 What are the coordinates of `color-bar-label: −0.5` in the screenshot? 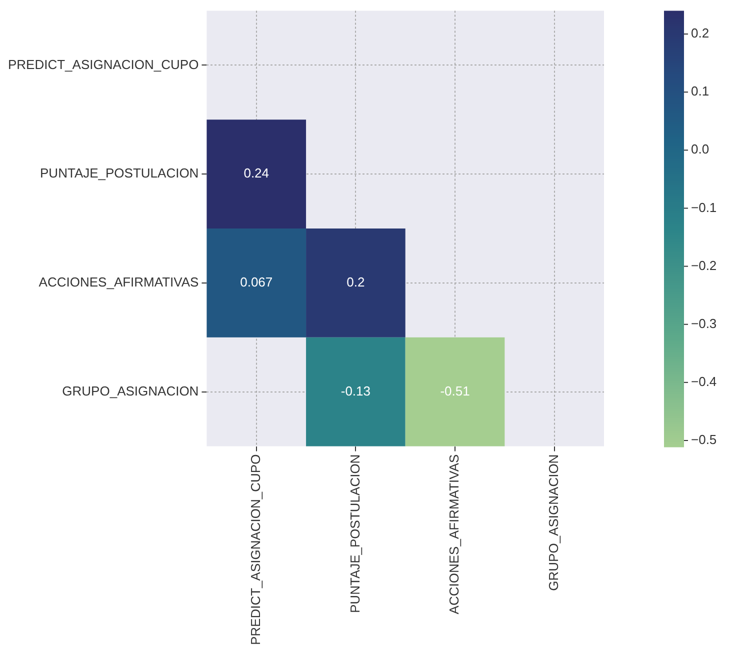 It's located at (704, 440).